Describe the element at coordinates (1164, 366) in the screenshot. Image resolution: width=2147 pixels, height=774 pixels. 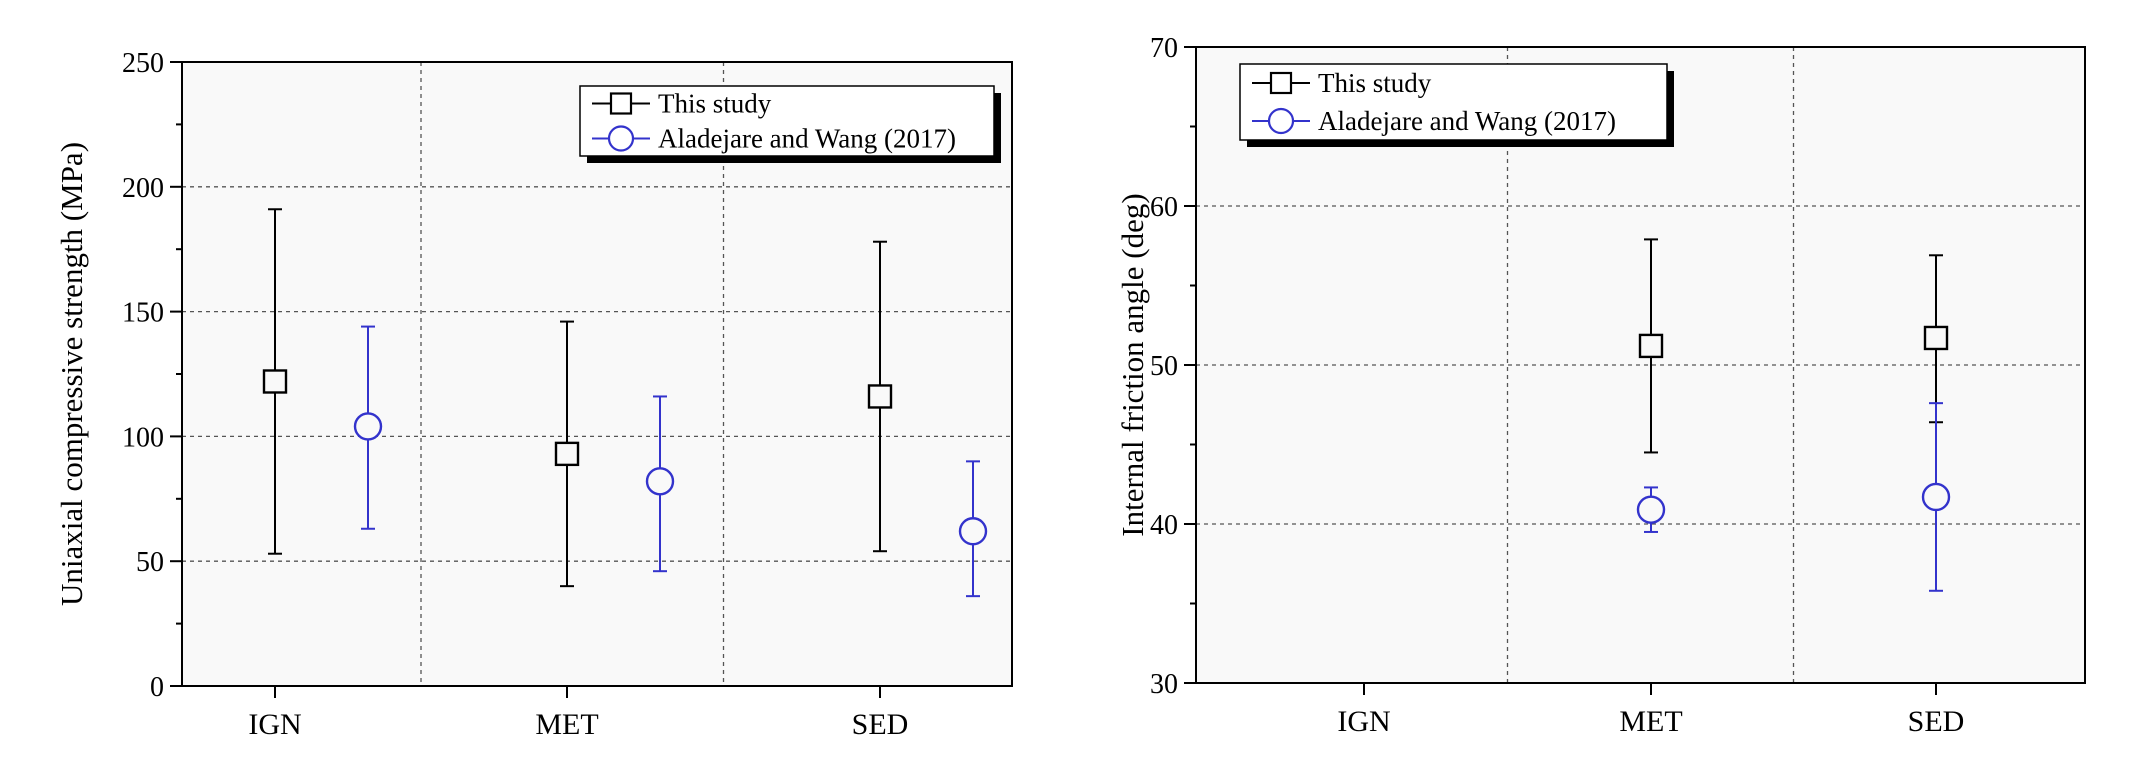
I see `chart-2-y-tick-label: 50` at that location.